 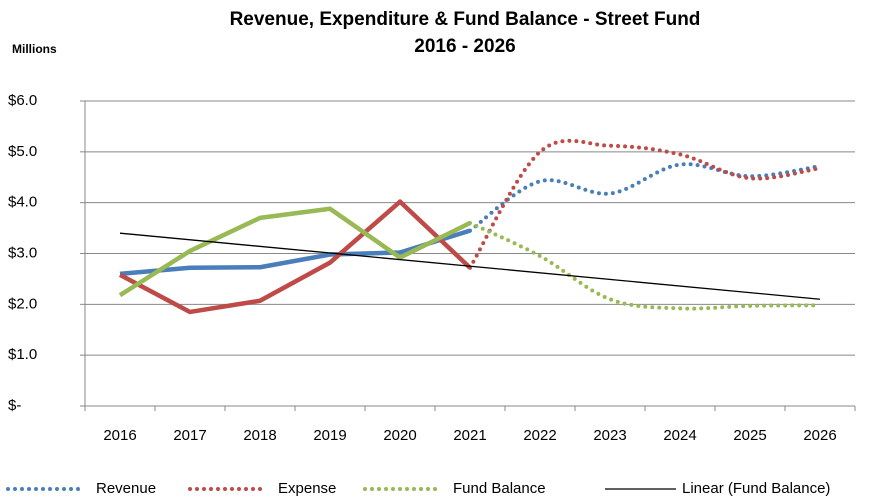 I want to click on x-tick-label: 2023, so click(x=609, y=435).